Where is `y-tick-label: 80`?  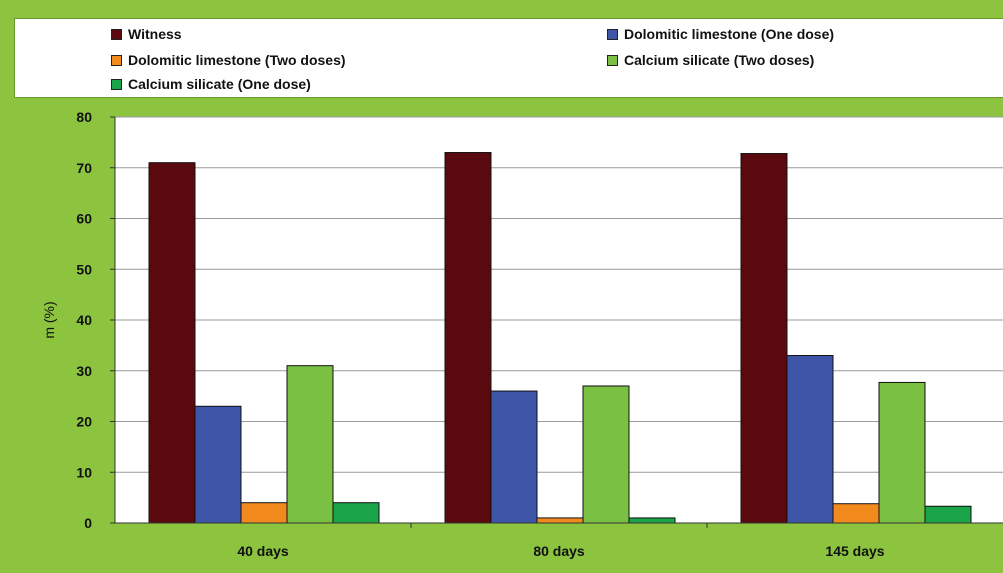 y-tick-label: 80 is located at coordinates (84, 117).